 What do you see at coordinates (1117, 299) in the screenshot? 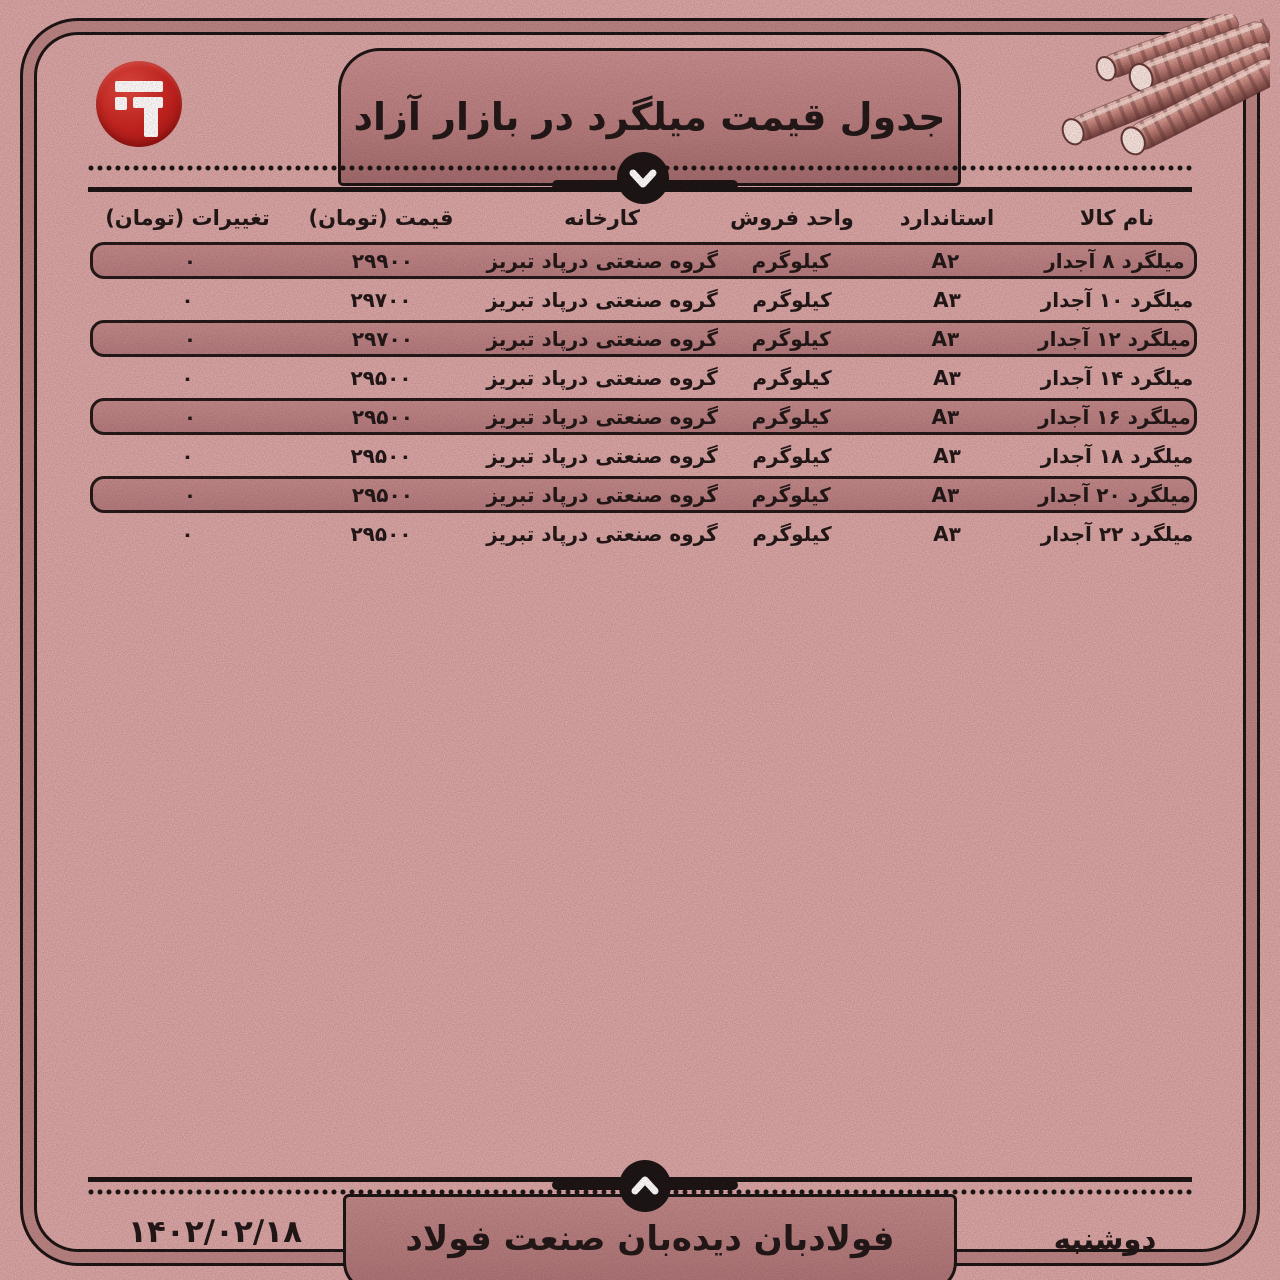
I see `cell-name: میلگرد ۱۰ آجدار` at bounding box center [1117, 299].